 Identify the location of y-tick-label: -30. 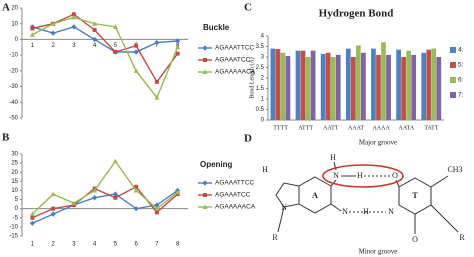
(13, 87).